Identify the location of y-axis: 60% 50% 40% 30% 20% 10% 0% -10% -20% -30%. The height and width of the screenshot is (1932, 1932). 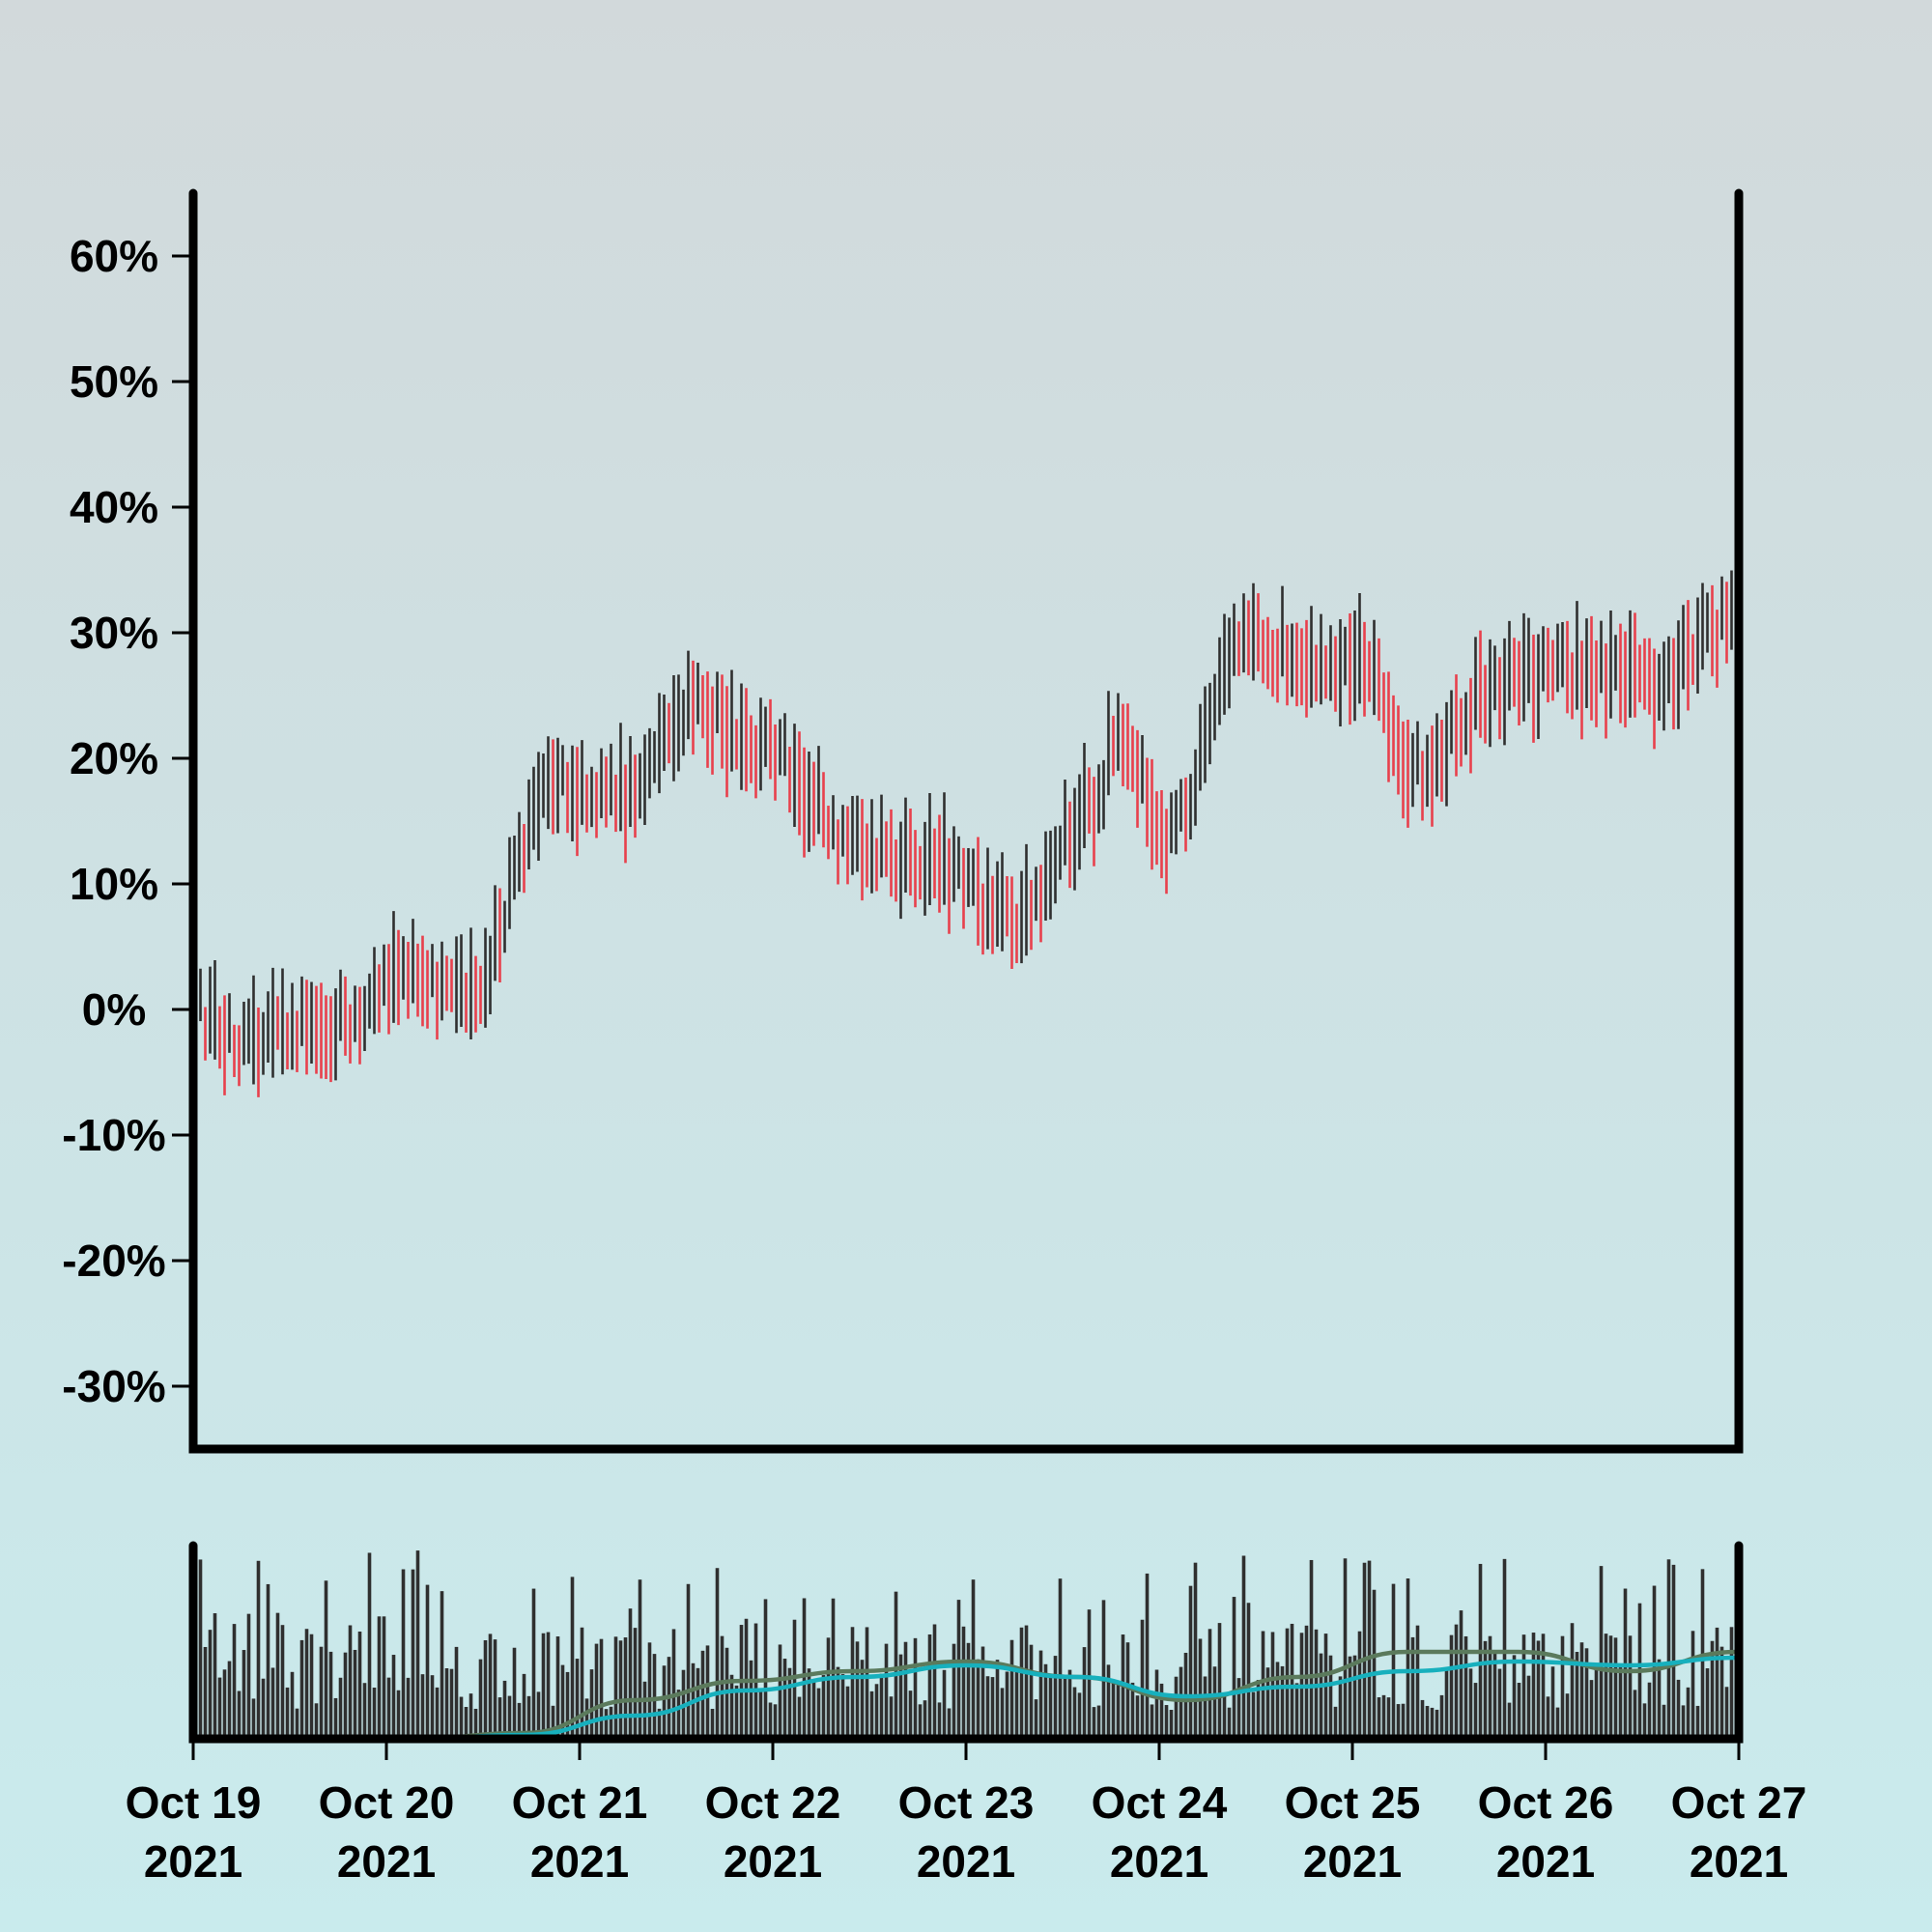
(127, 821).